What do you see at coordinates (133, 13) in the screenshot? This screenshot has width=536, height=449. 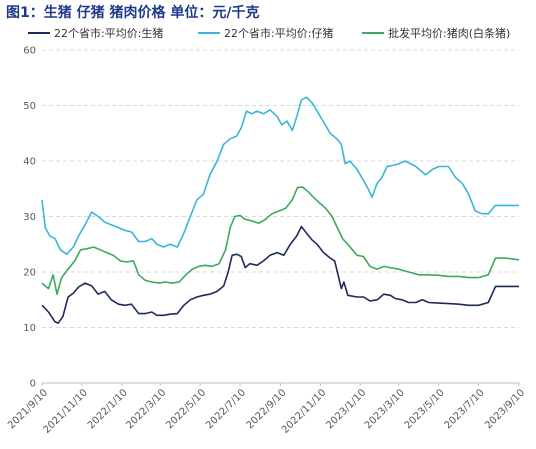 I see `chart-title: 图1：生猪 仔猪 猪肉价格 单位：元/千克` at bounding box center [133, 13].